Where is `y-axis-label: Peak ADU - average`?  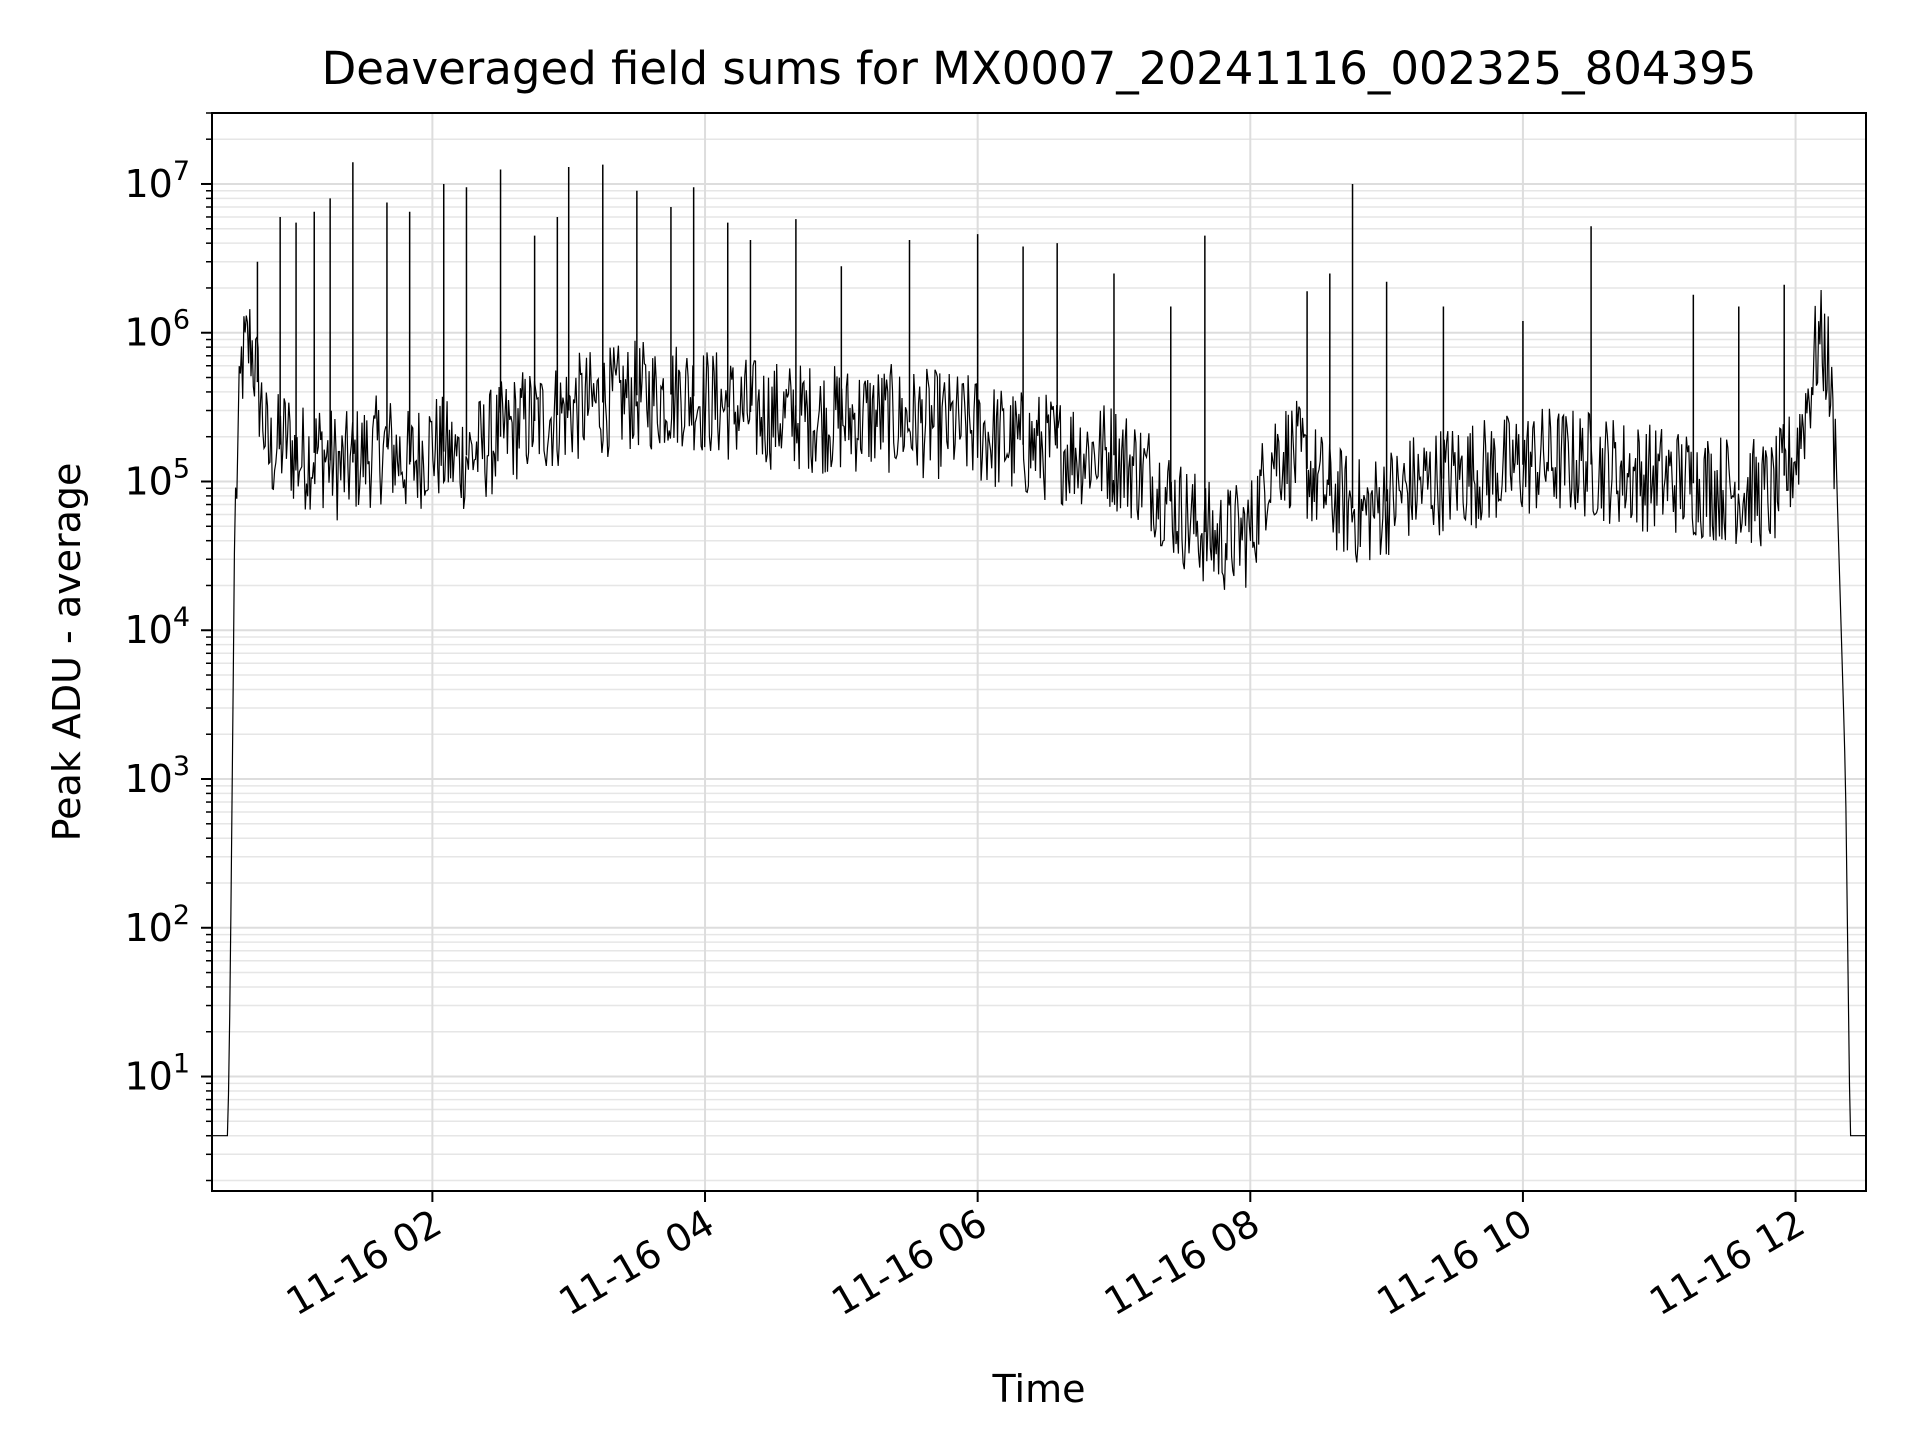 y-axis-label: Peak ADU - average is located at coordinates (67, 652).